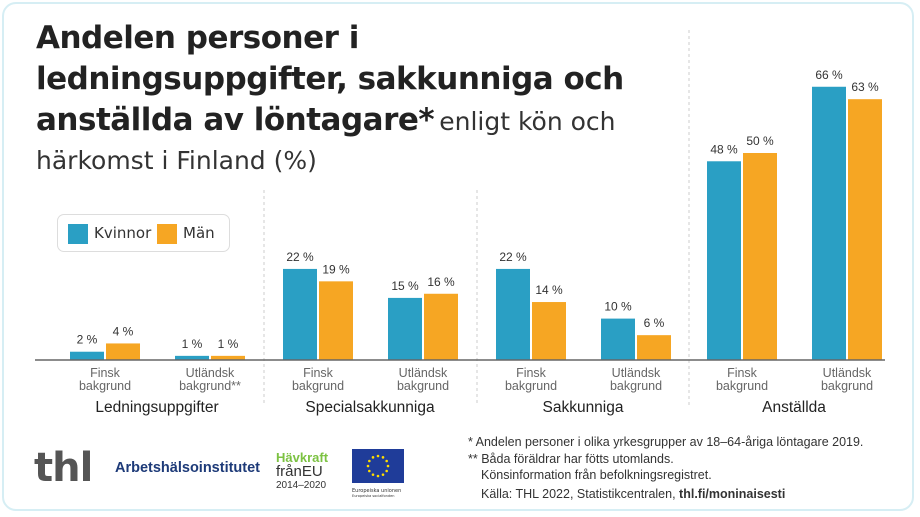  What do you see at coordinates (123, 233) in the screenshot?
I see `legend-label-kvinnor: Kvinnor` at bounding box center [123, 233].